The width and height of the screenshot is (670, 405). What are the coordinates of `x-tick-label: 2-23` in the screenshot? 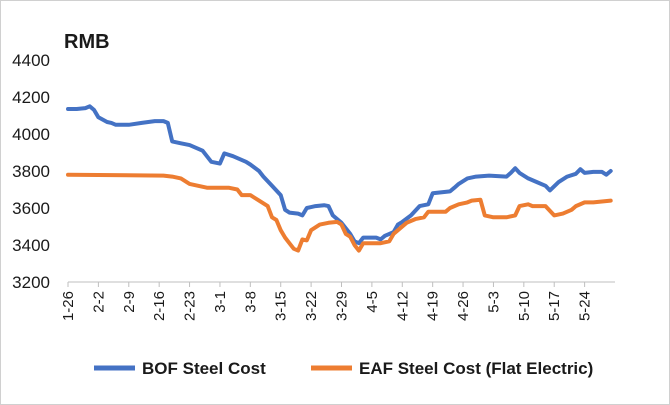 It's located at (190, 306).